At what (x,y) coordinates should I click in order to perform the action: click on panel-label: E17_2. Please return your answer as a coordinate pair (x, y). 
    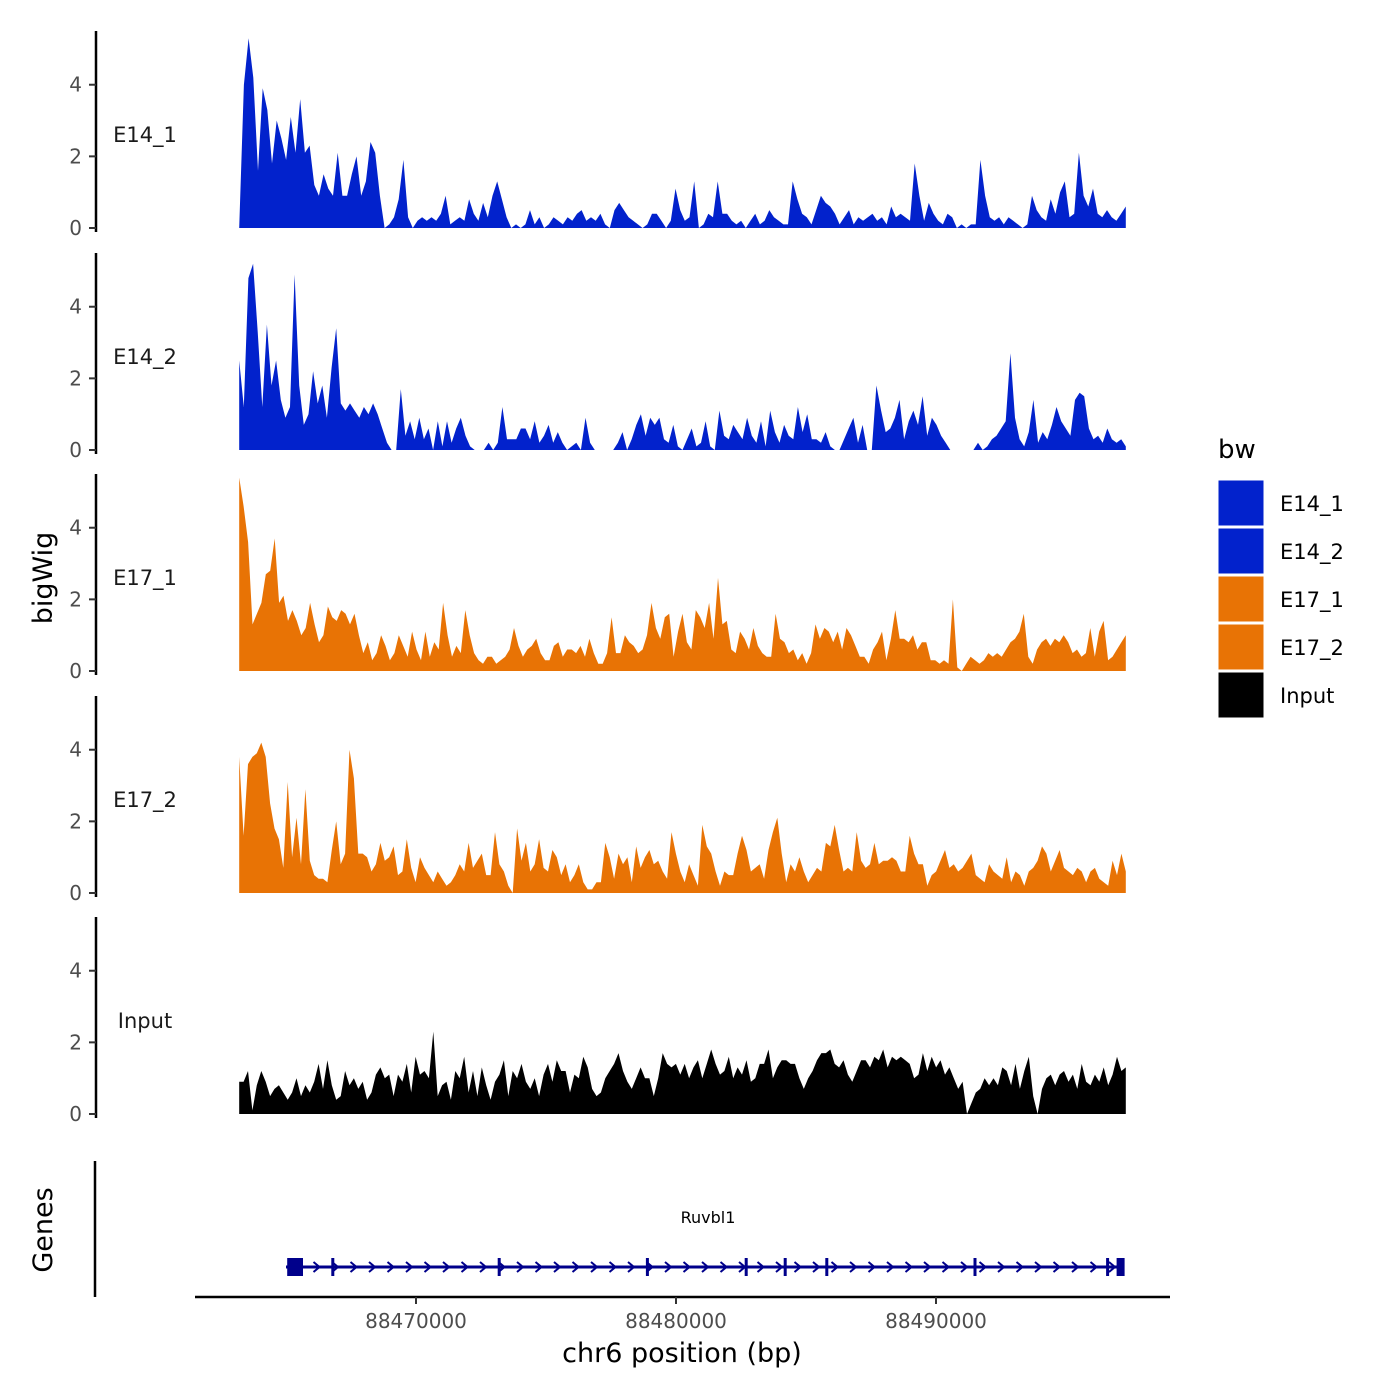
    Looking at the image, I should click on (145, 800).